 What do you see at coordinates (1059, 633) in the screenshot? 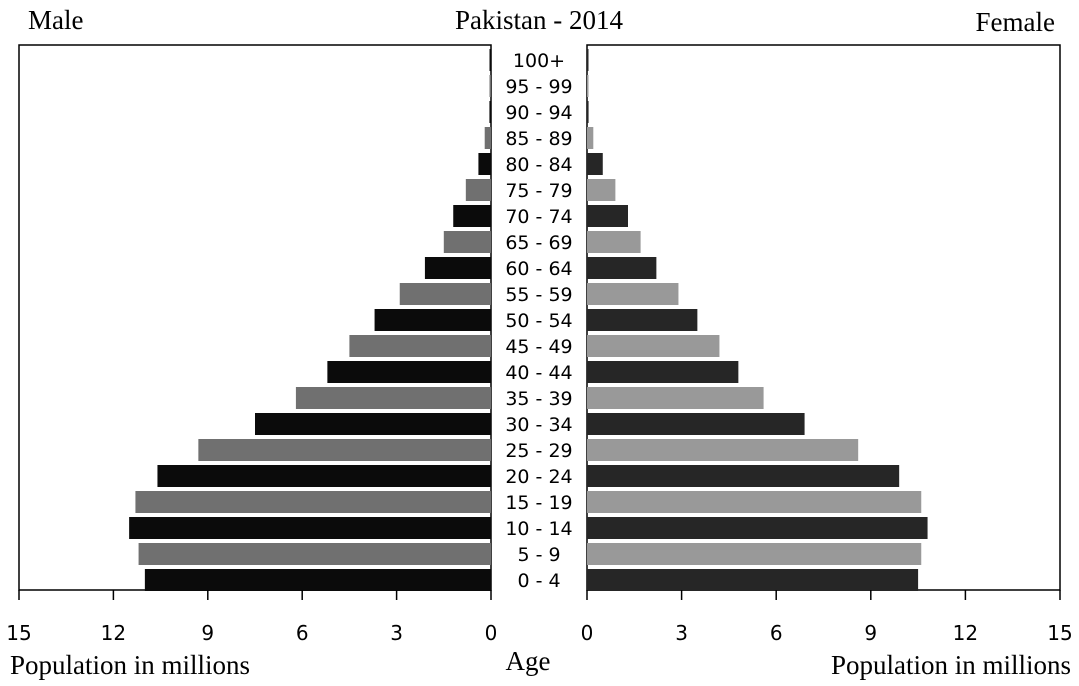
I see `female-tick-label-15: 15` at bounding box center [1059, 633].